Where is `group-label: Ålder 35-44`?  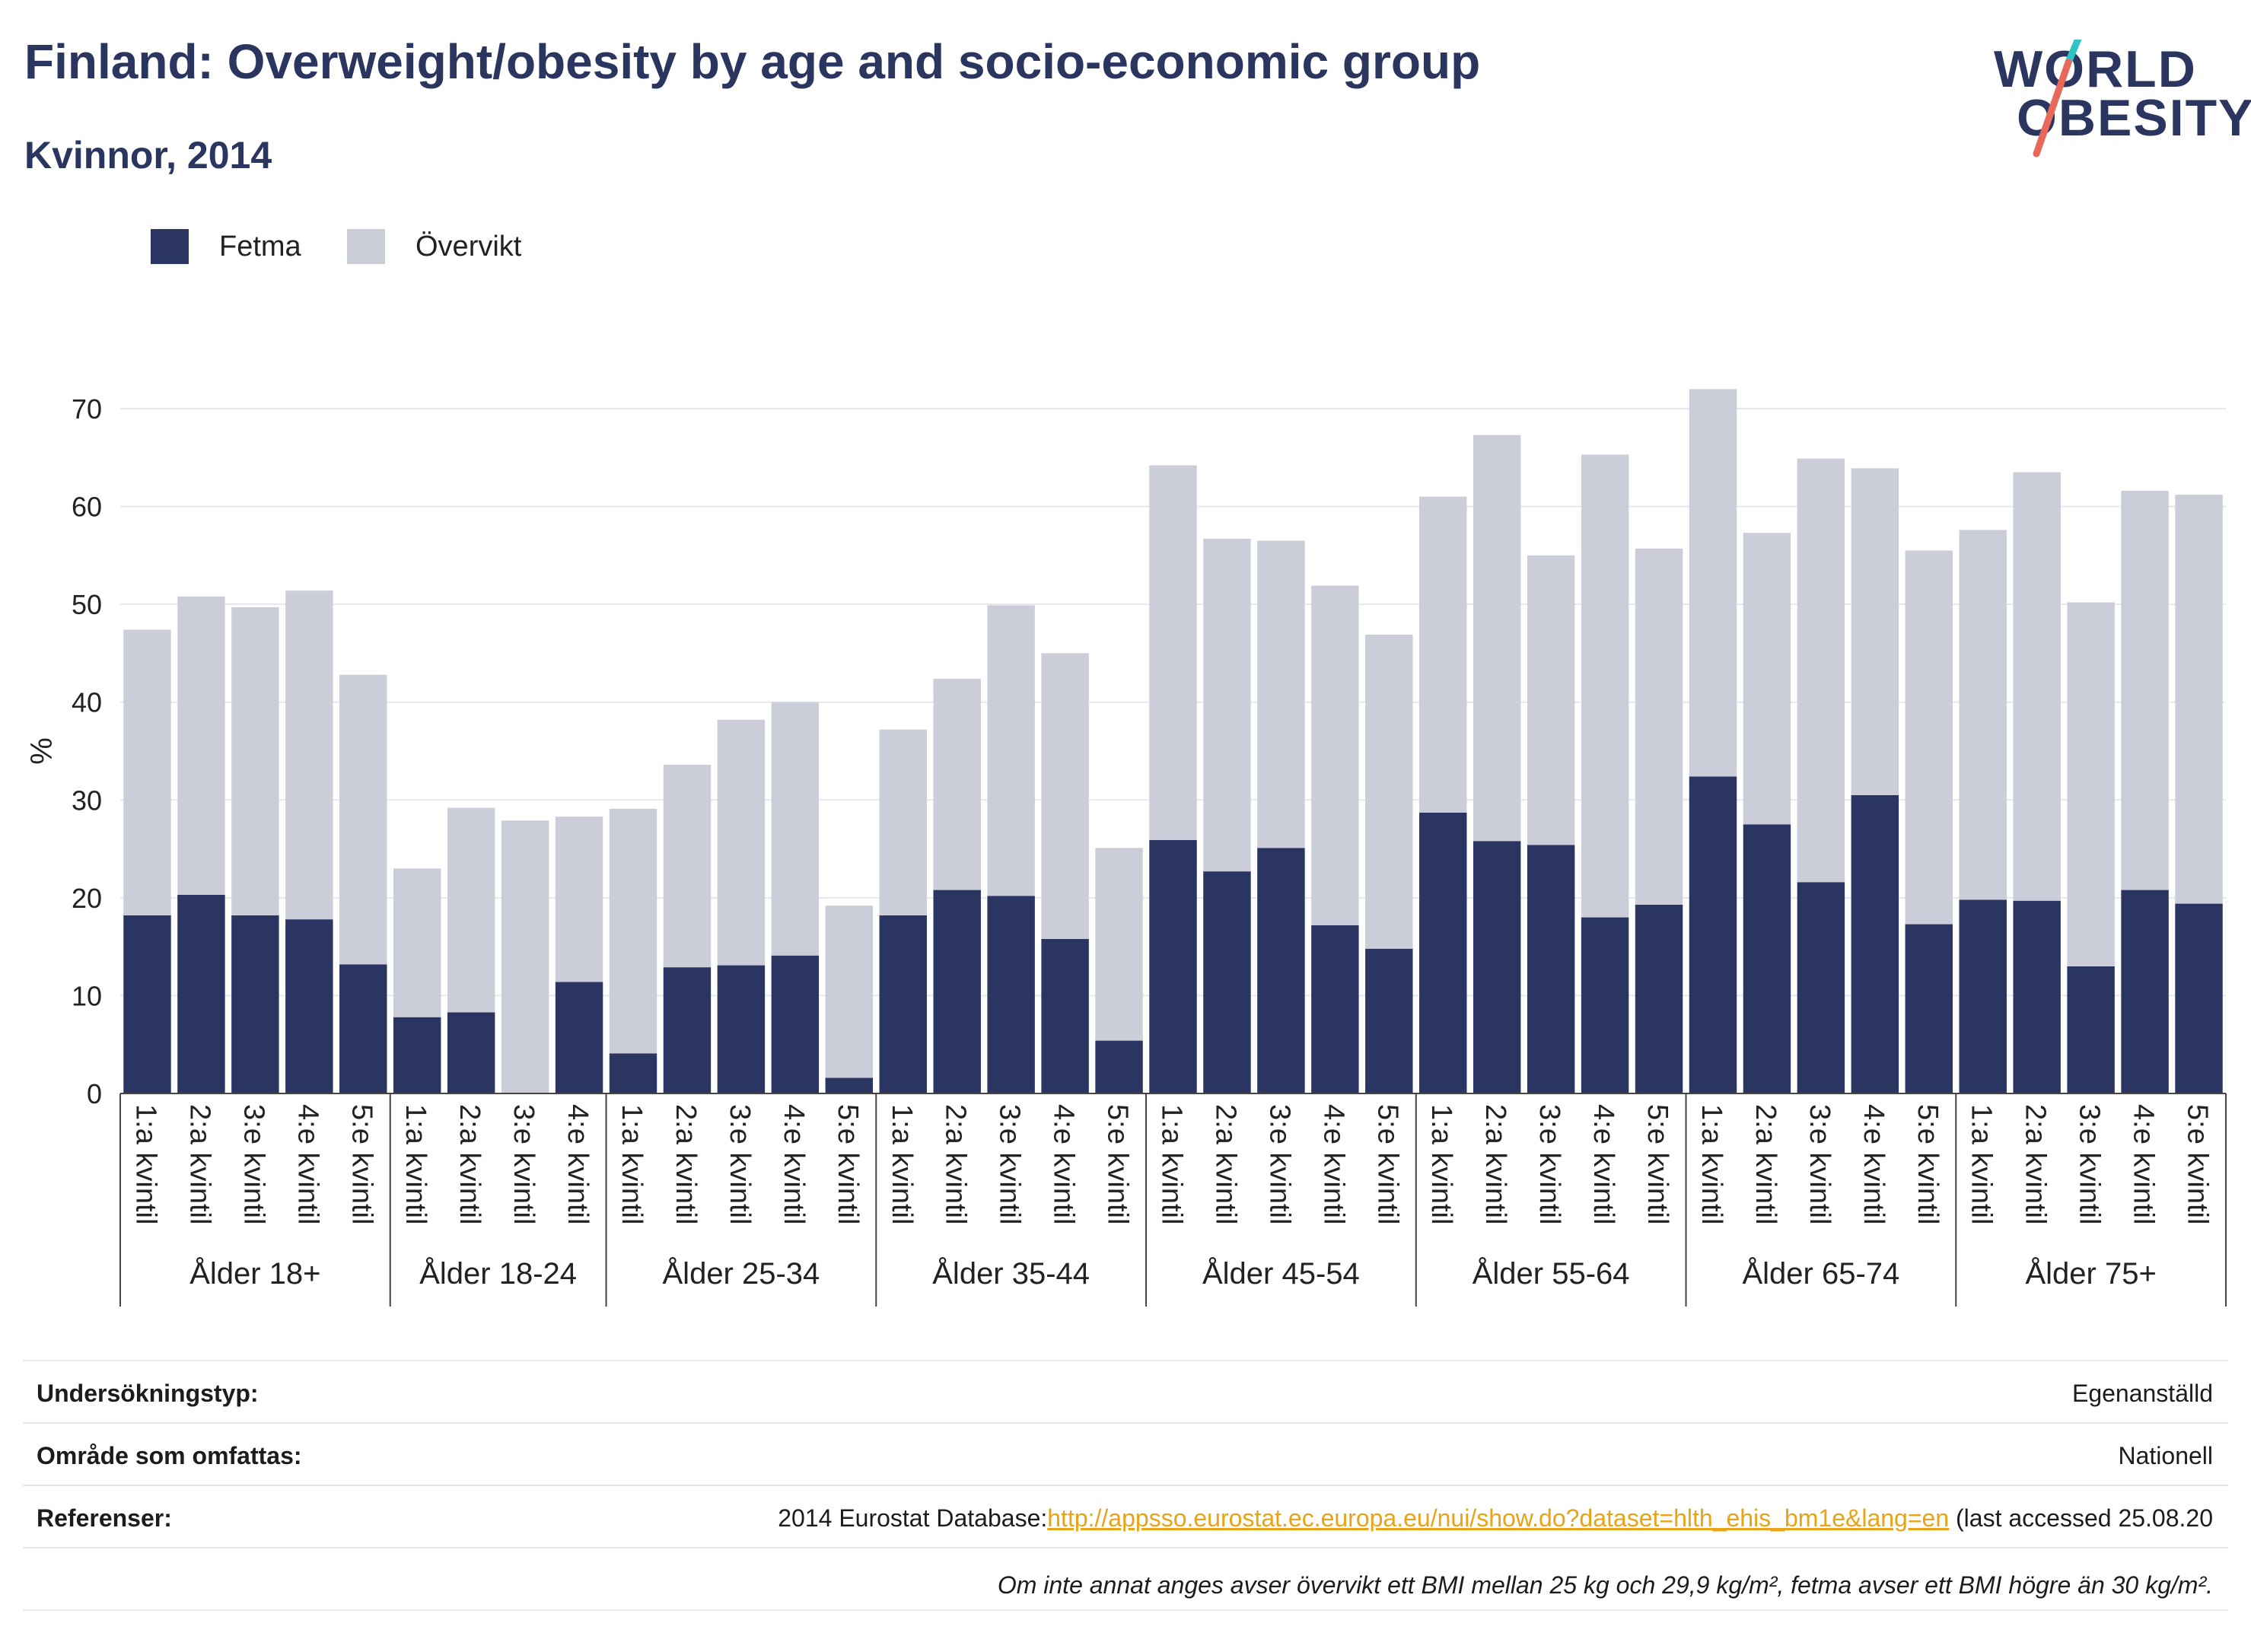 group-label: Ålder 35-44 is located at coordinates (1011, 1273).